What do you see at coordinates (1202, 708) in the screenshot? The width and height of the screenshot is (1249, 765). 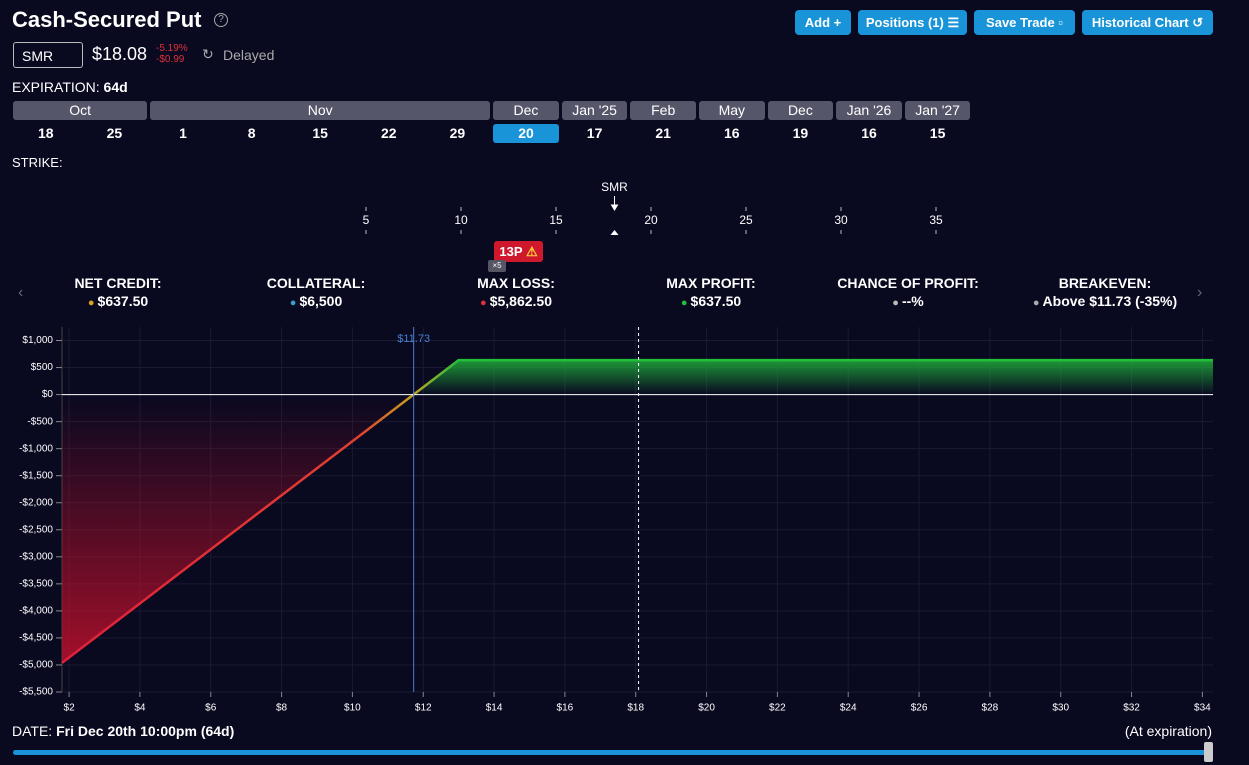 I see `x-tick-label: $34` at bounding box center [1202, 708].